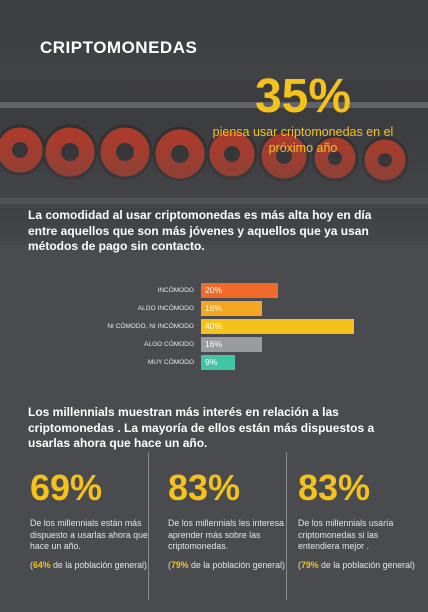 Image resolution: width=428 pixels, height=612 pixels. What do you see at coordinates (277, 326) in the screenshot?
I see `bar: 40%` at bounding box center [277, 326].